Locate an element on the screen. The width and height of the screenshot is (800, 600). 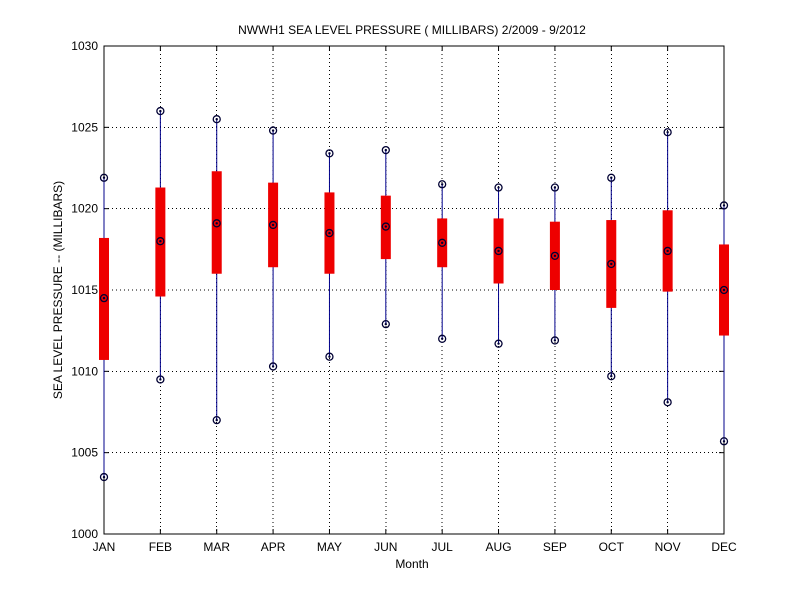
box-aug is located at coordinates (498, 265).